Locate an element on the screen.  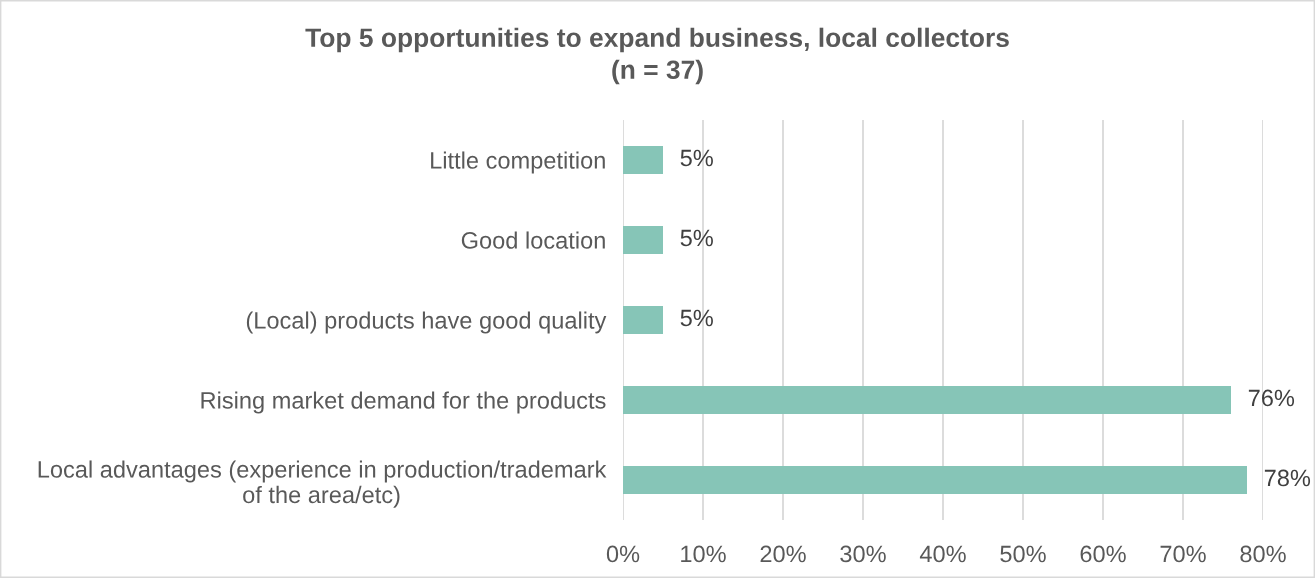
x-tick-label: 10% is located at coordinates (703, 554).